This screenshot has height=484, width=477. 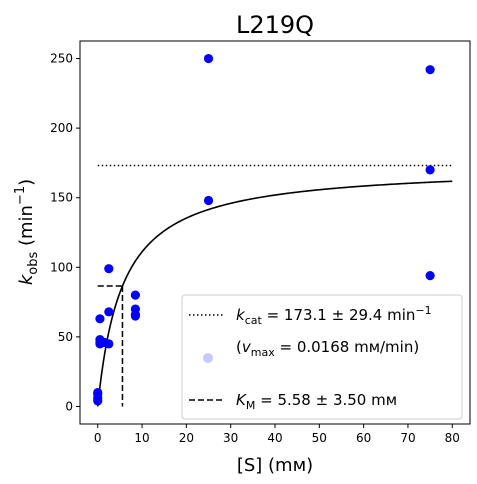 What do you see at coordinates (274, 438) in the screenshot?
I see `x-tick-label: 40` at bounding box center [274, 438].